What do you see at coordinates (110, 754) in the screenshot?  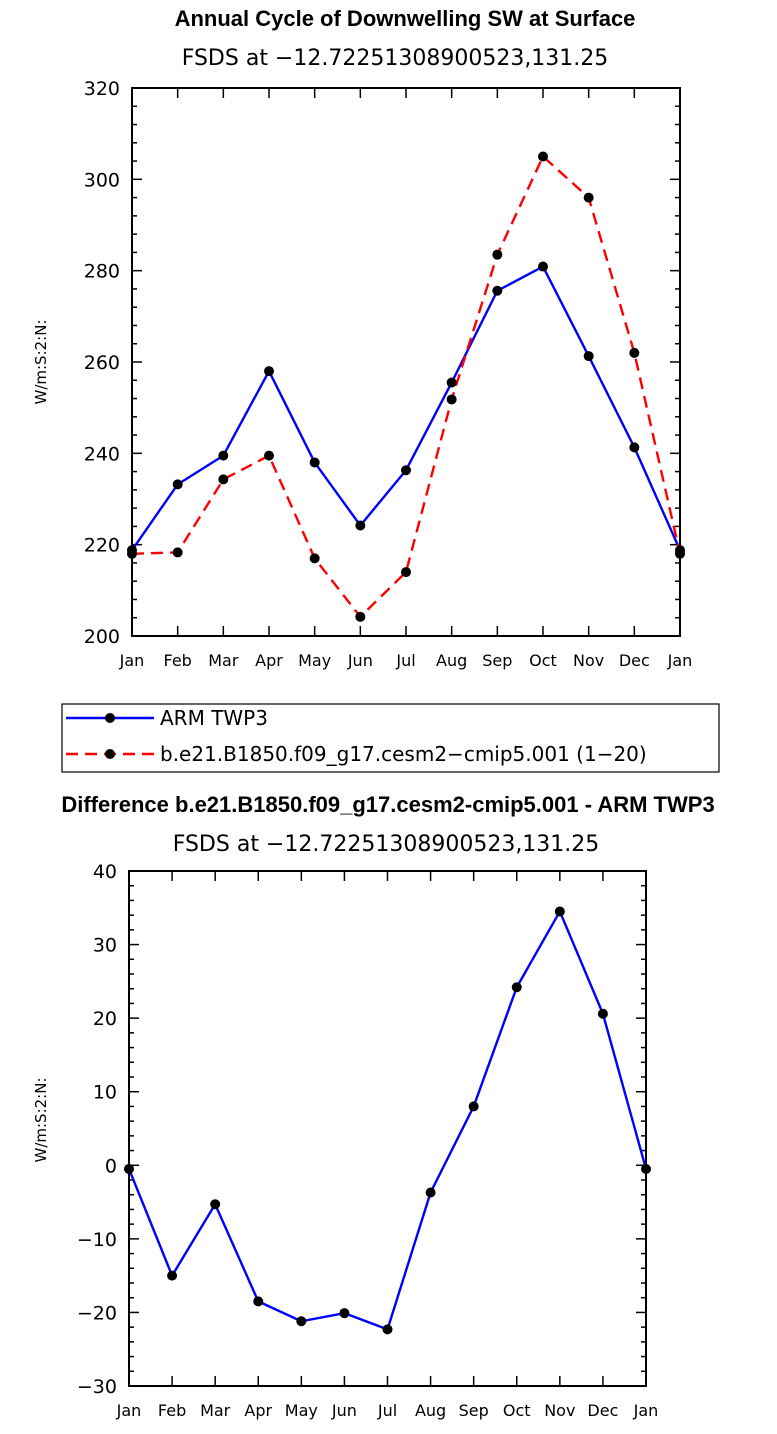 I see `legend-marker-model` at bounding box center [110, 754].